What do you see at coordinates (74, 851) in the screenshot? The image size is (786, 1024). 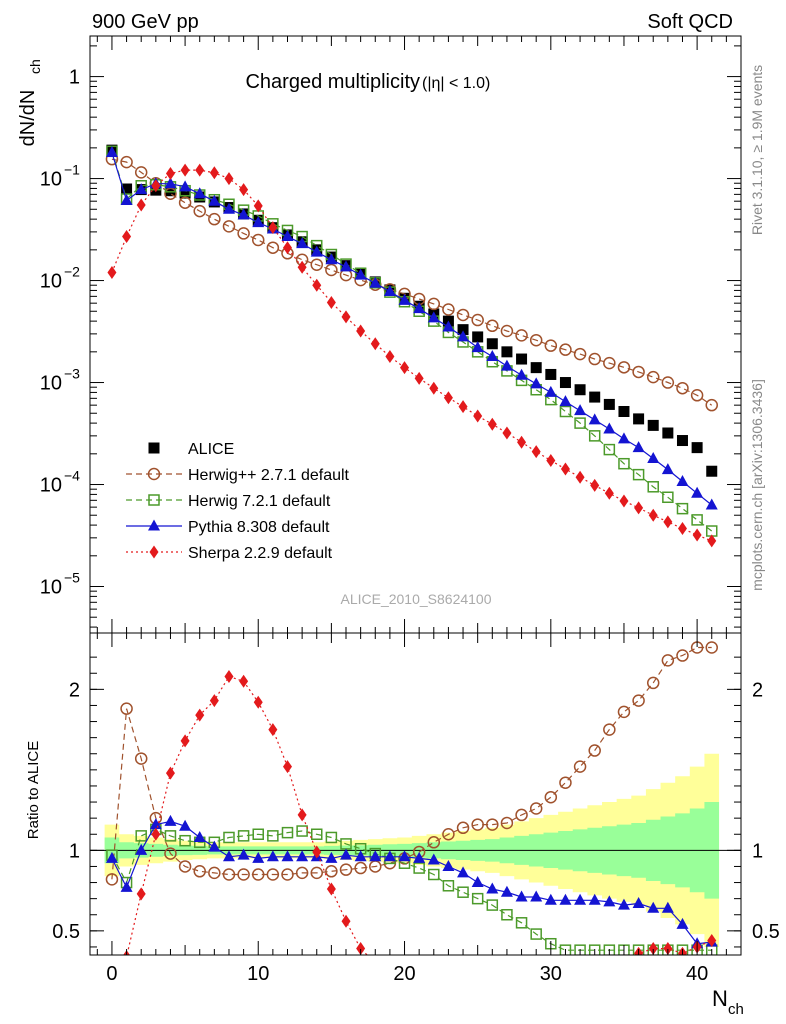 I see `ratio-y-tick-label: 1` at bounding box center [74, 851].